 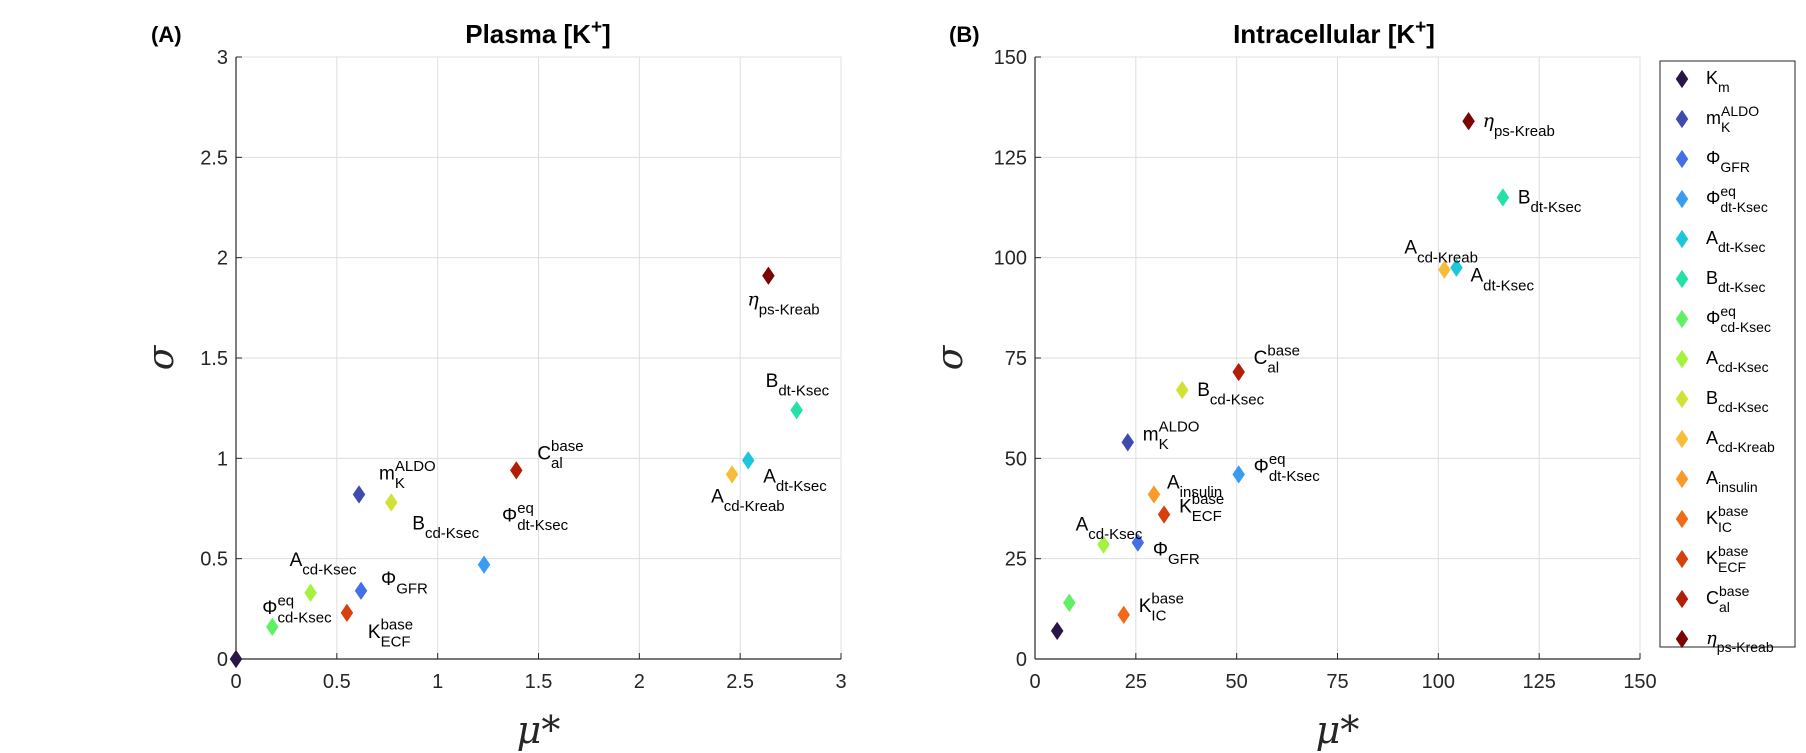 What do you see at coordinates (1746, 447) in the screenshot?
I see `legend-entry-label-sub: cd-Kreab` at bounding box center [1746, 447].